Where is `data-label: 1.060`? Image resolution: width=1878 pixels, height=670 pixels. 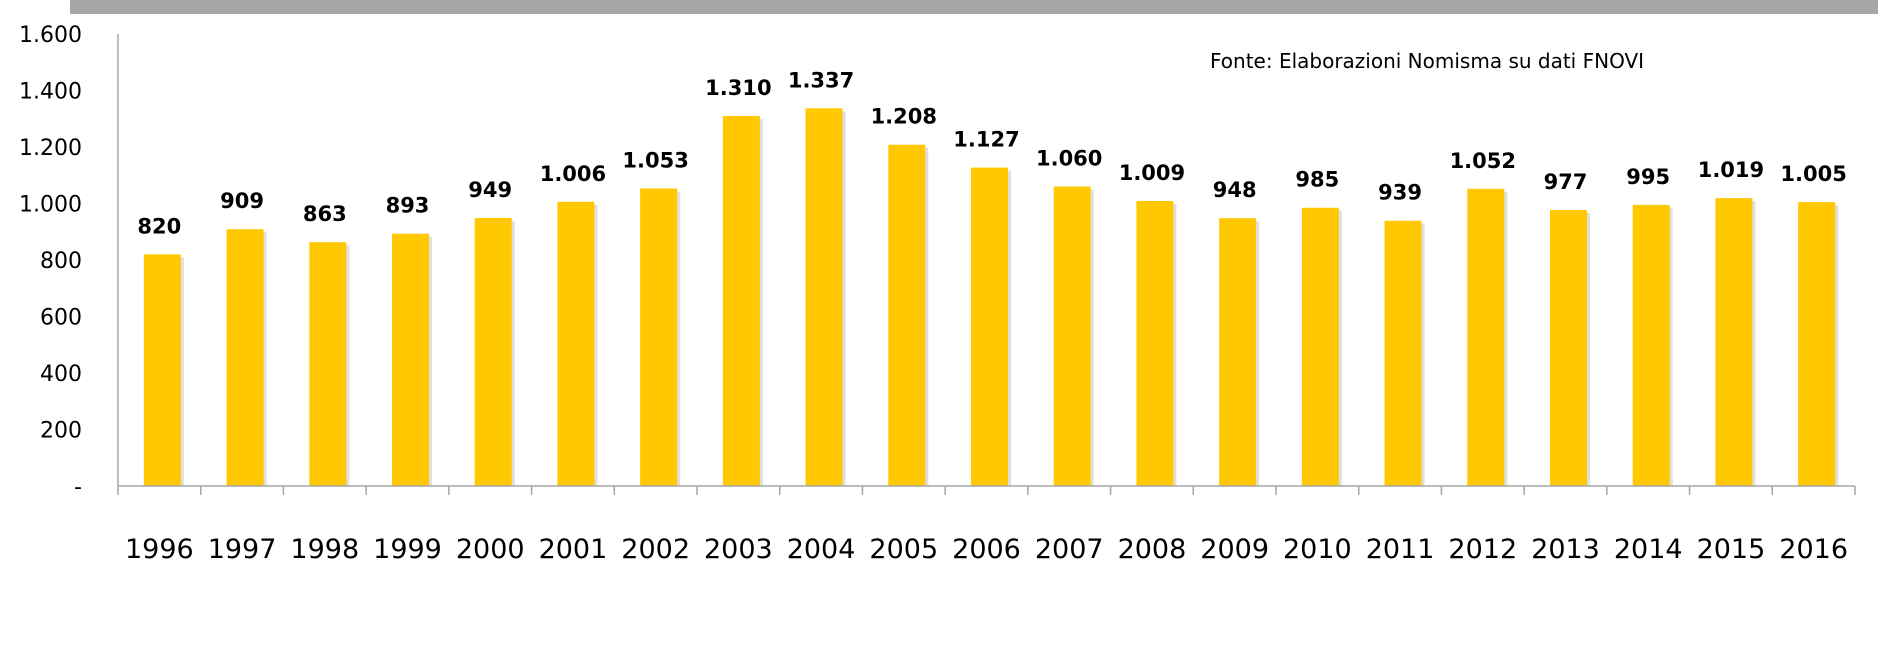 data-label: 1.060 is located at coordinates (1069, 159).